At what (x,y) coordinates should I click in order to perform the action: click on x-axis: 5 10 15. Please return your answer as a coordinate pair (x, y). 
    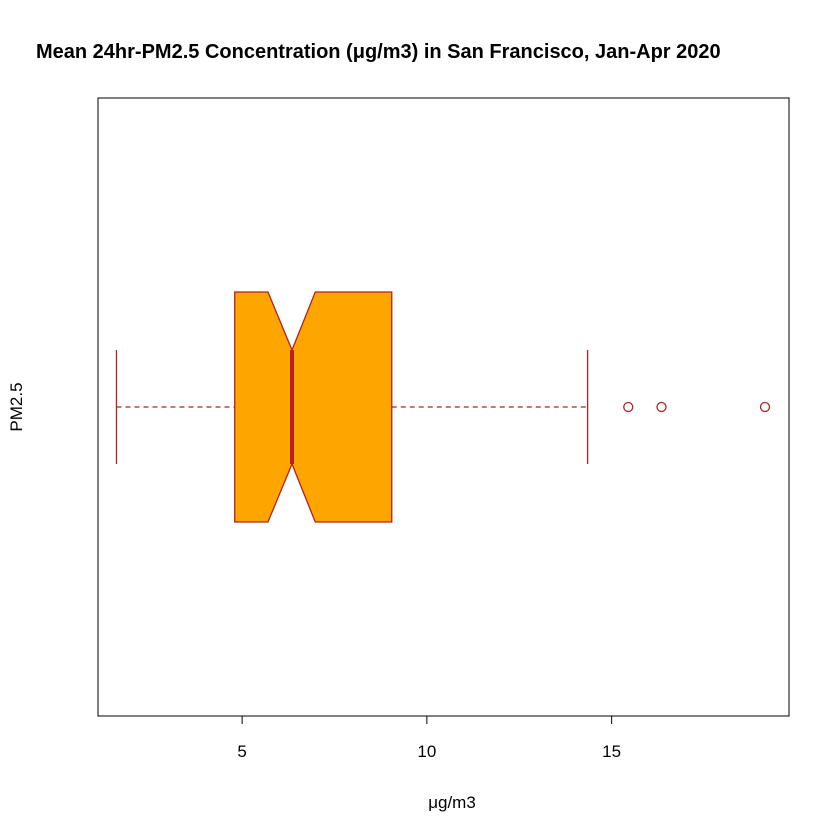
    Looking at the image, I should click on (429, 738).